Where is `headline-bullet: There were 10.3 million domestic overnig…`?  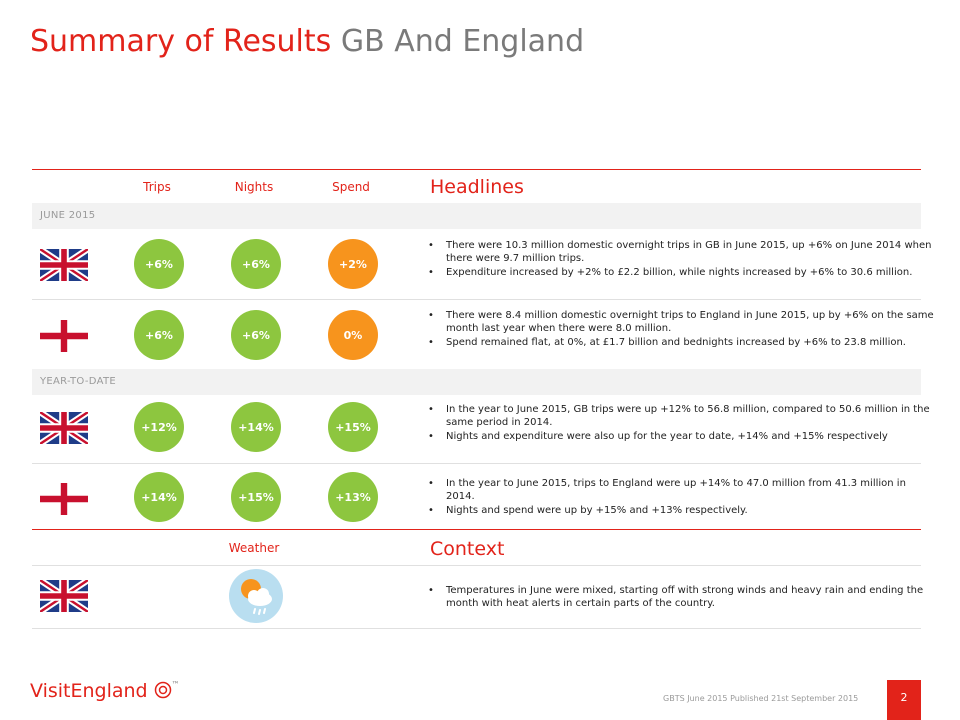 headline-bullet: There were 10.3 million domestic overnig… is located at coordinates (682, 252).